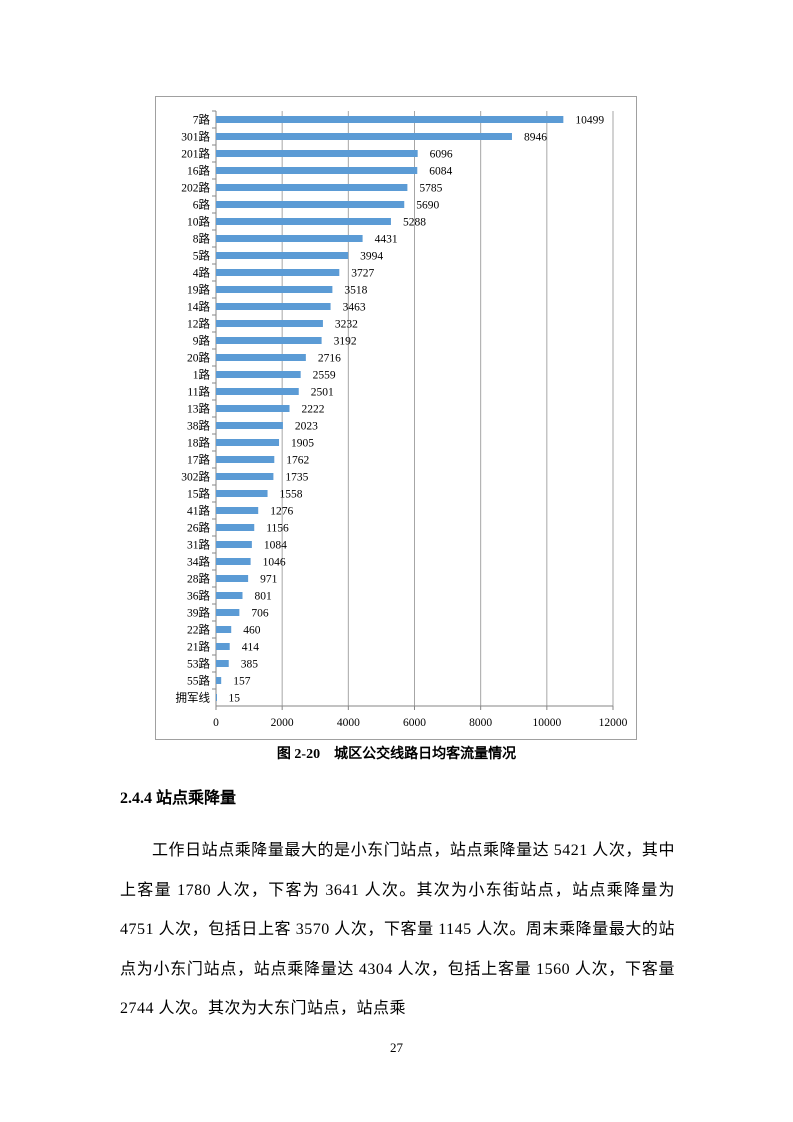  I want to click on data-label: 3518, so click(355, 291).